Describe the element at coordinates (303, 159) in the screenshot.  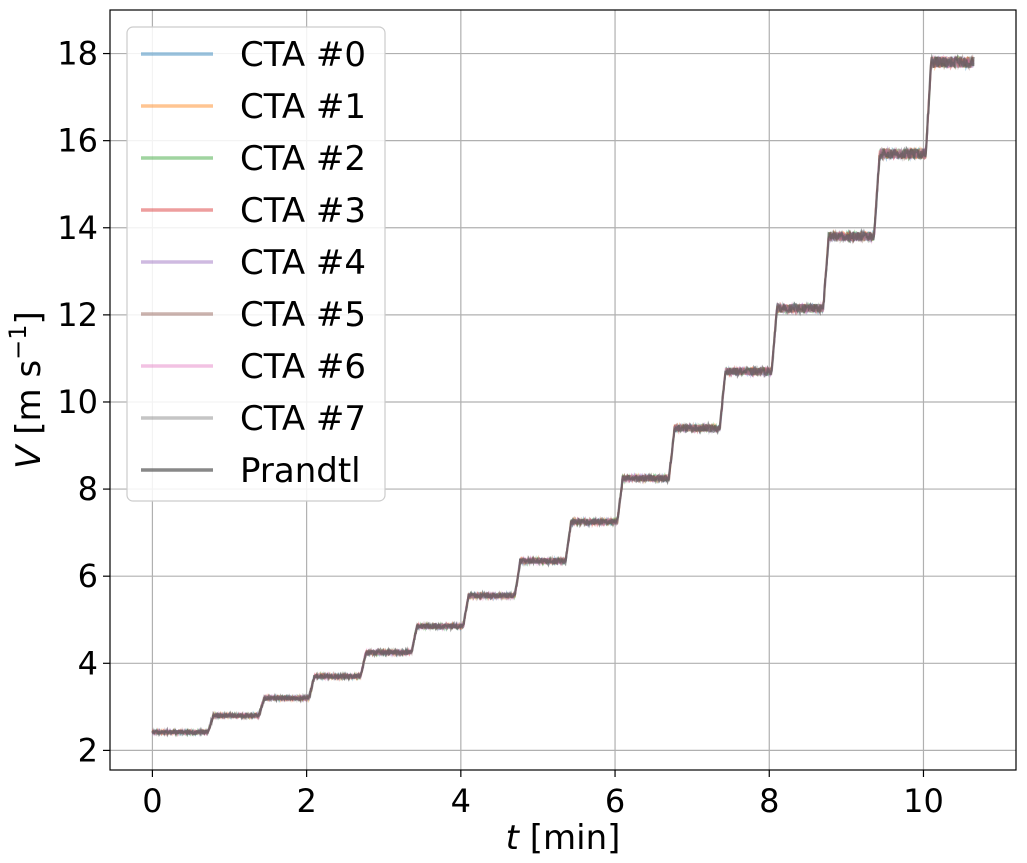
I see `legend-label: CTA #2` at that location.